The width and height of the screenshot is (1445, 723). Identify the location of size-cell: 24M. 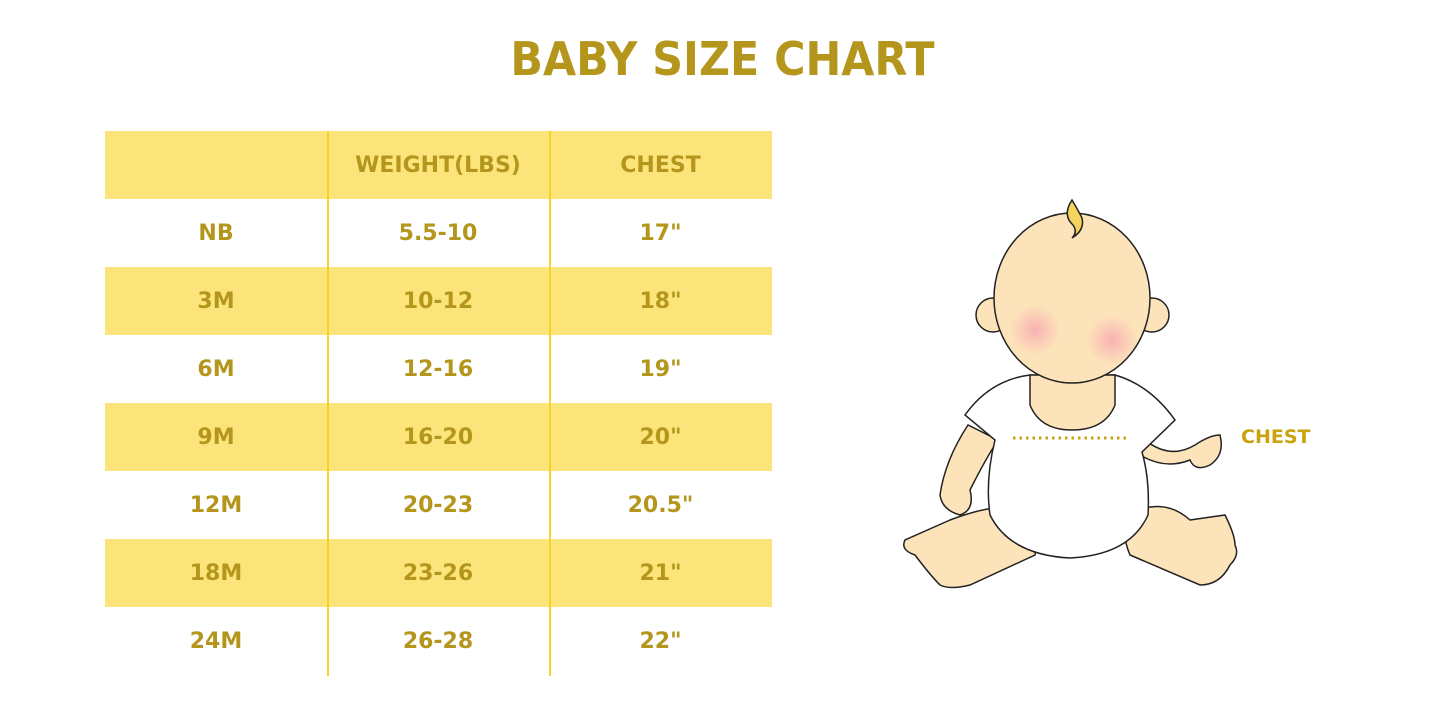
(216, 641).